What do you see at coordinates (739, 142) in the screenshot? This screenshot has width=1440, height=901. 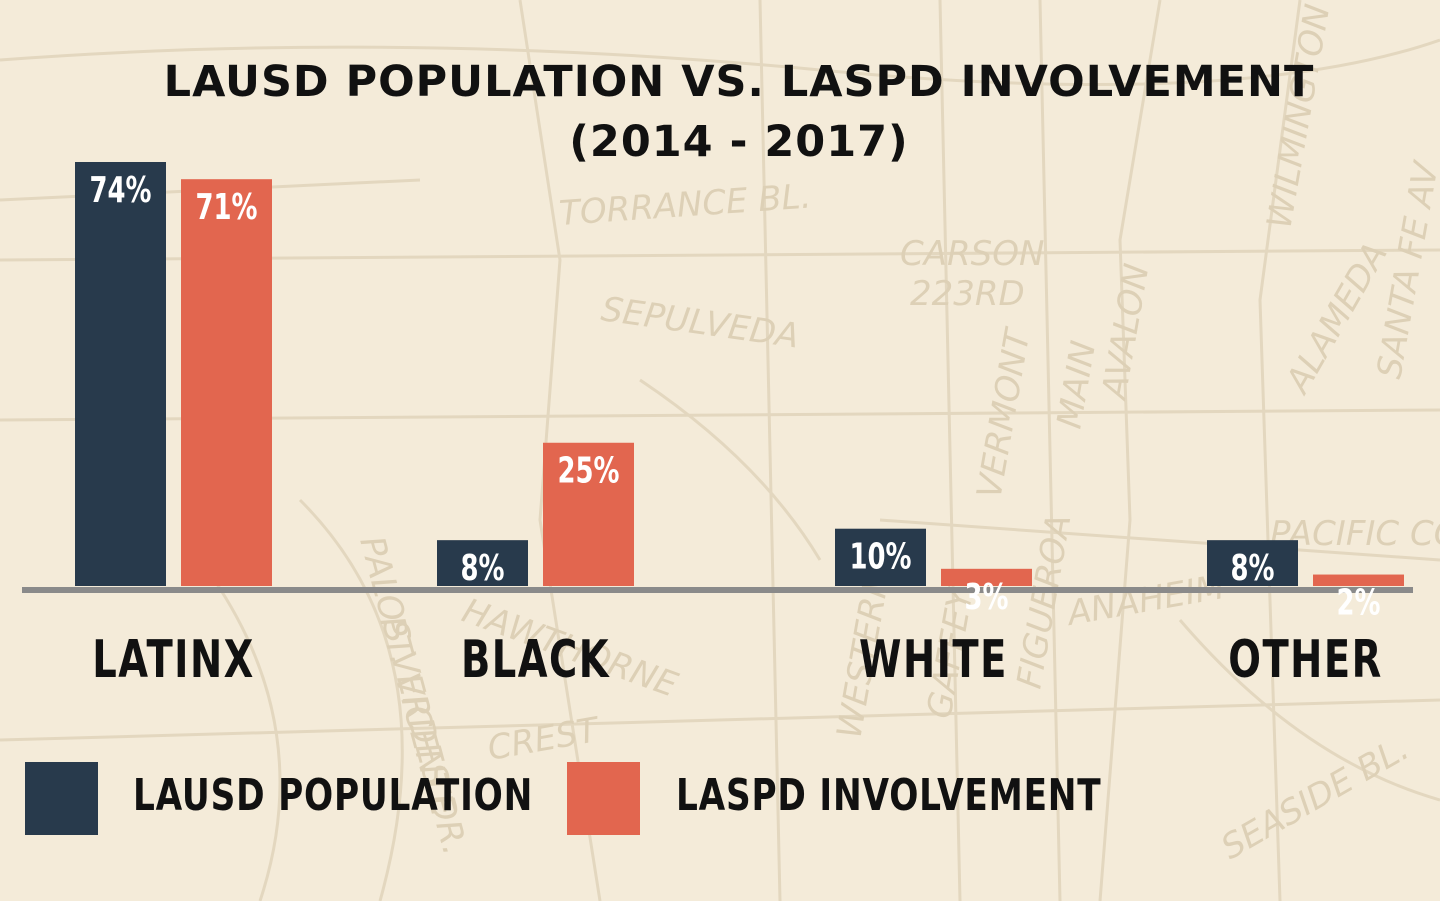 I see `title-line-2: (2014 - 2017)` at bounding box center [739, 142].